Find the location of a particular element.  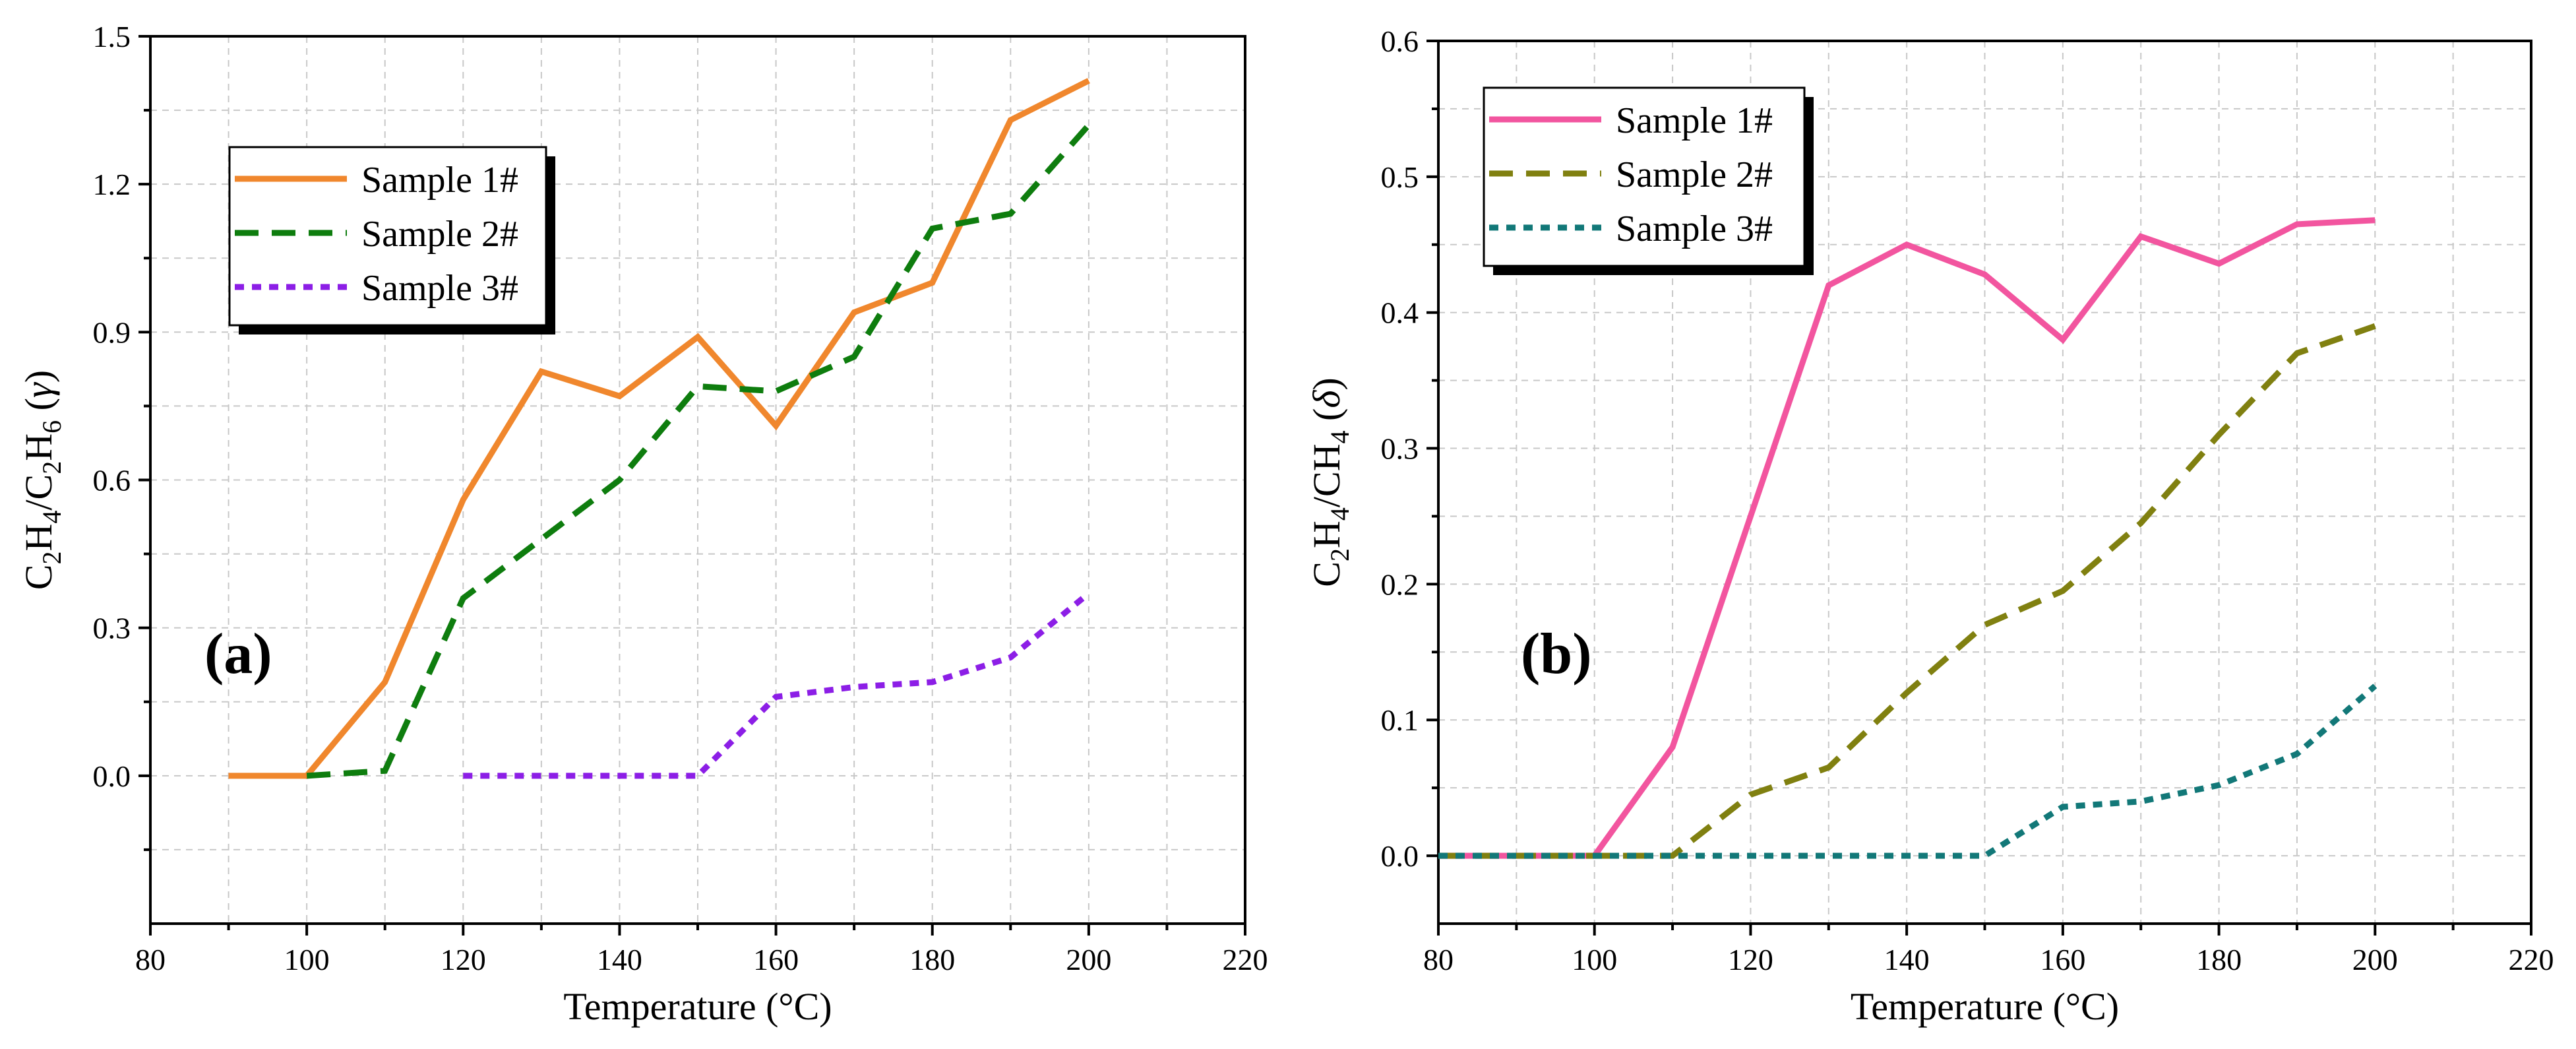

y-tick-label: 0.2 is located at coordinates (1400, 584).